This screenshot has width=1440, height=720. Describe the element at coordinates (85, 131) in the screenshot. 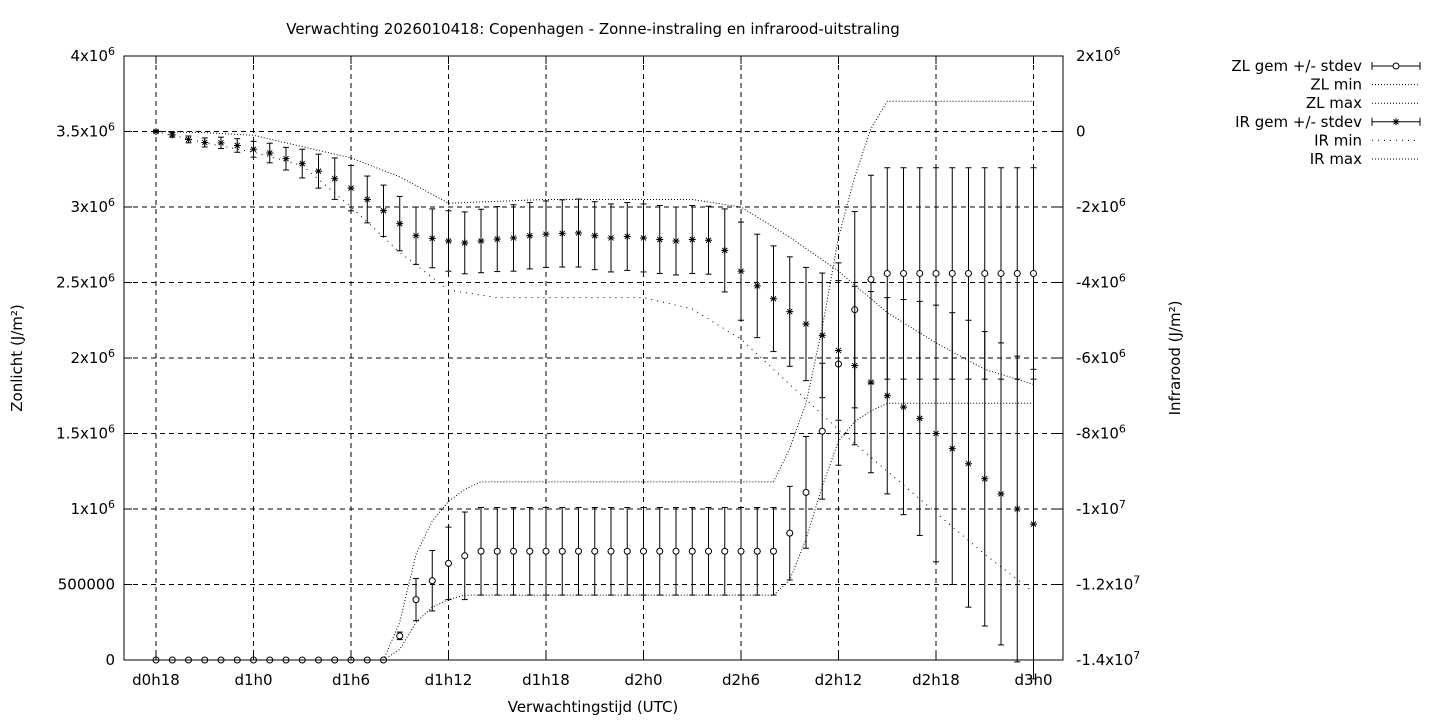

I see `y-tick-label: 3.5x10⁶` at that location.